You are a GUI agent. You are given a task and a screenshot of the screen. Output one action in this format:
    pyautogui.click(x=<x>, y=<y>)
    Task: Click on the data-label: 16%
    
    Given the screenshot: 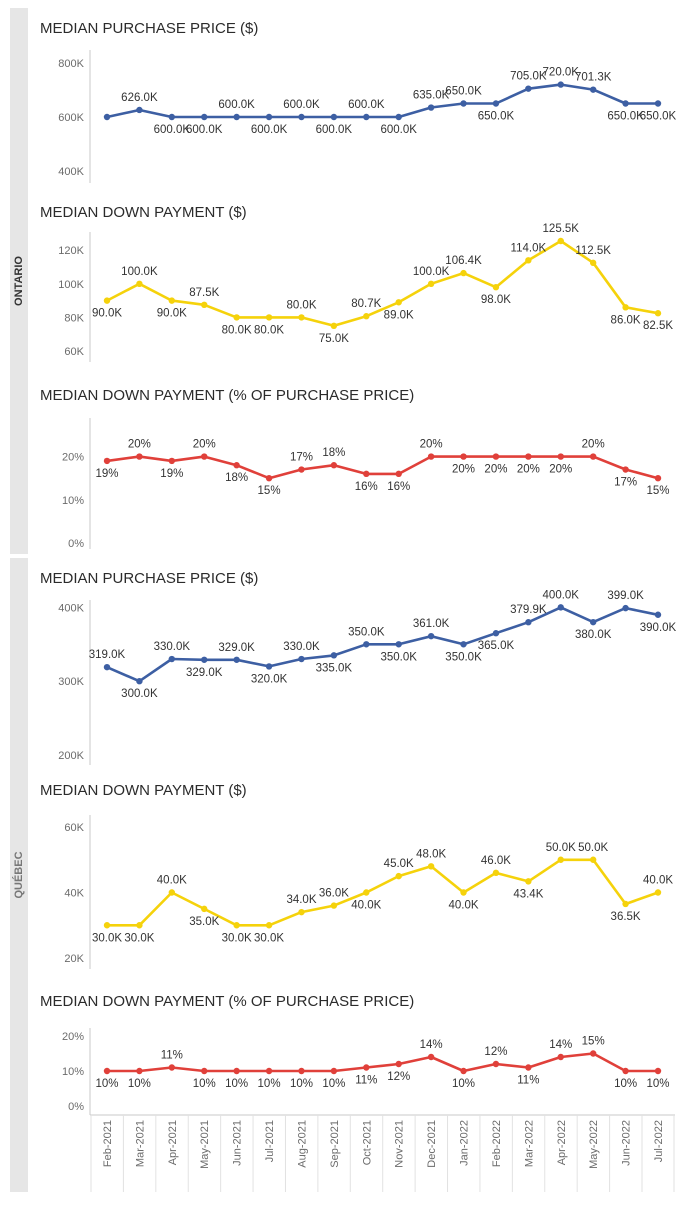 What is the action you would take?
    pyautogui.click(x=366, y=487)
    